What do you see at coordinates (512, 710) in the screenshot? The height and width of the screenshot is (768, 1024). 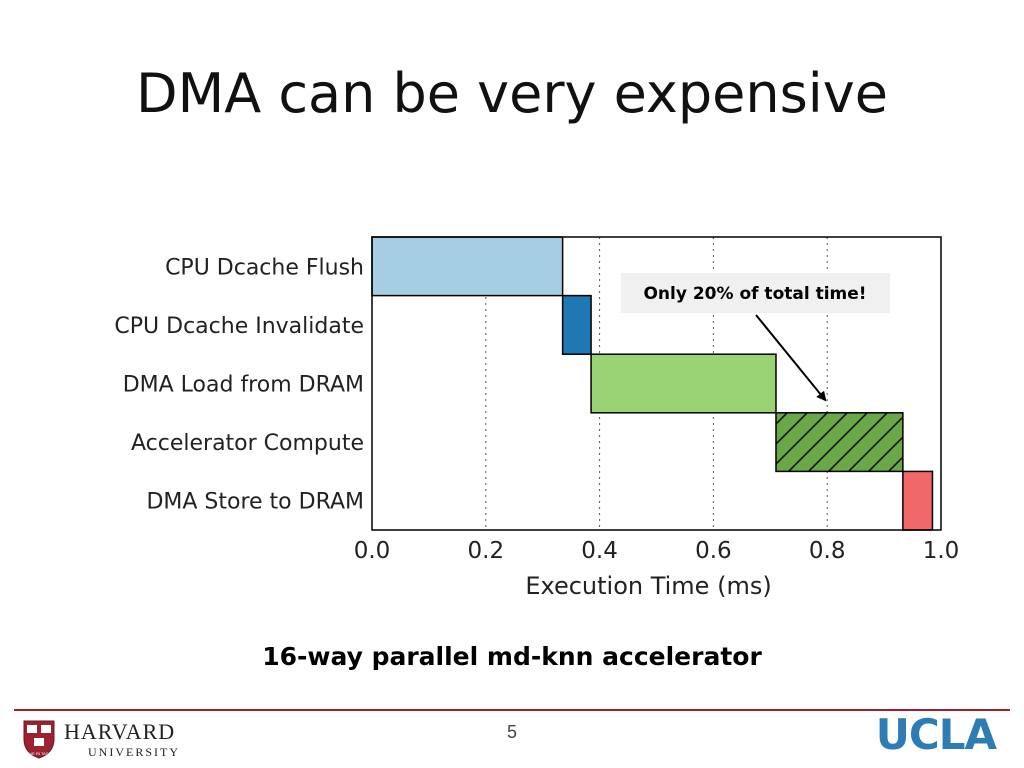 I see `footer-divider` at bounding box center [512, 710].